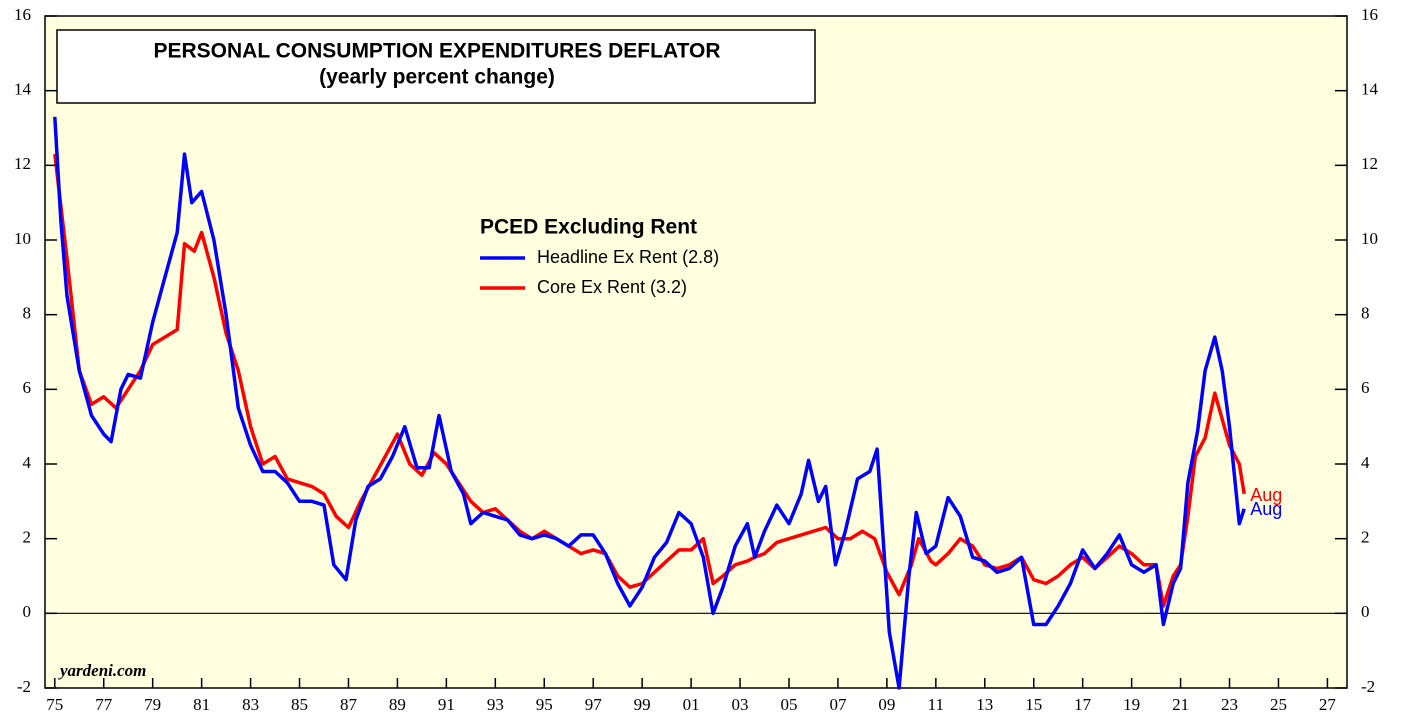  Describe the element at coordinates (1370, 89) in the screenshot. I see `y2-tick-label: 14` at that location.